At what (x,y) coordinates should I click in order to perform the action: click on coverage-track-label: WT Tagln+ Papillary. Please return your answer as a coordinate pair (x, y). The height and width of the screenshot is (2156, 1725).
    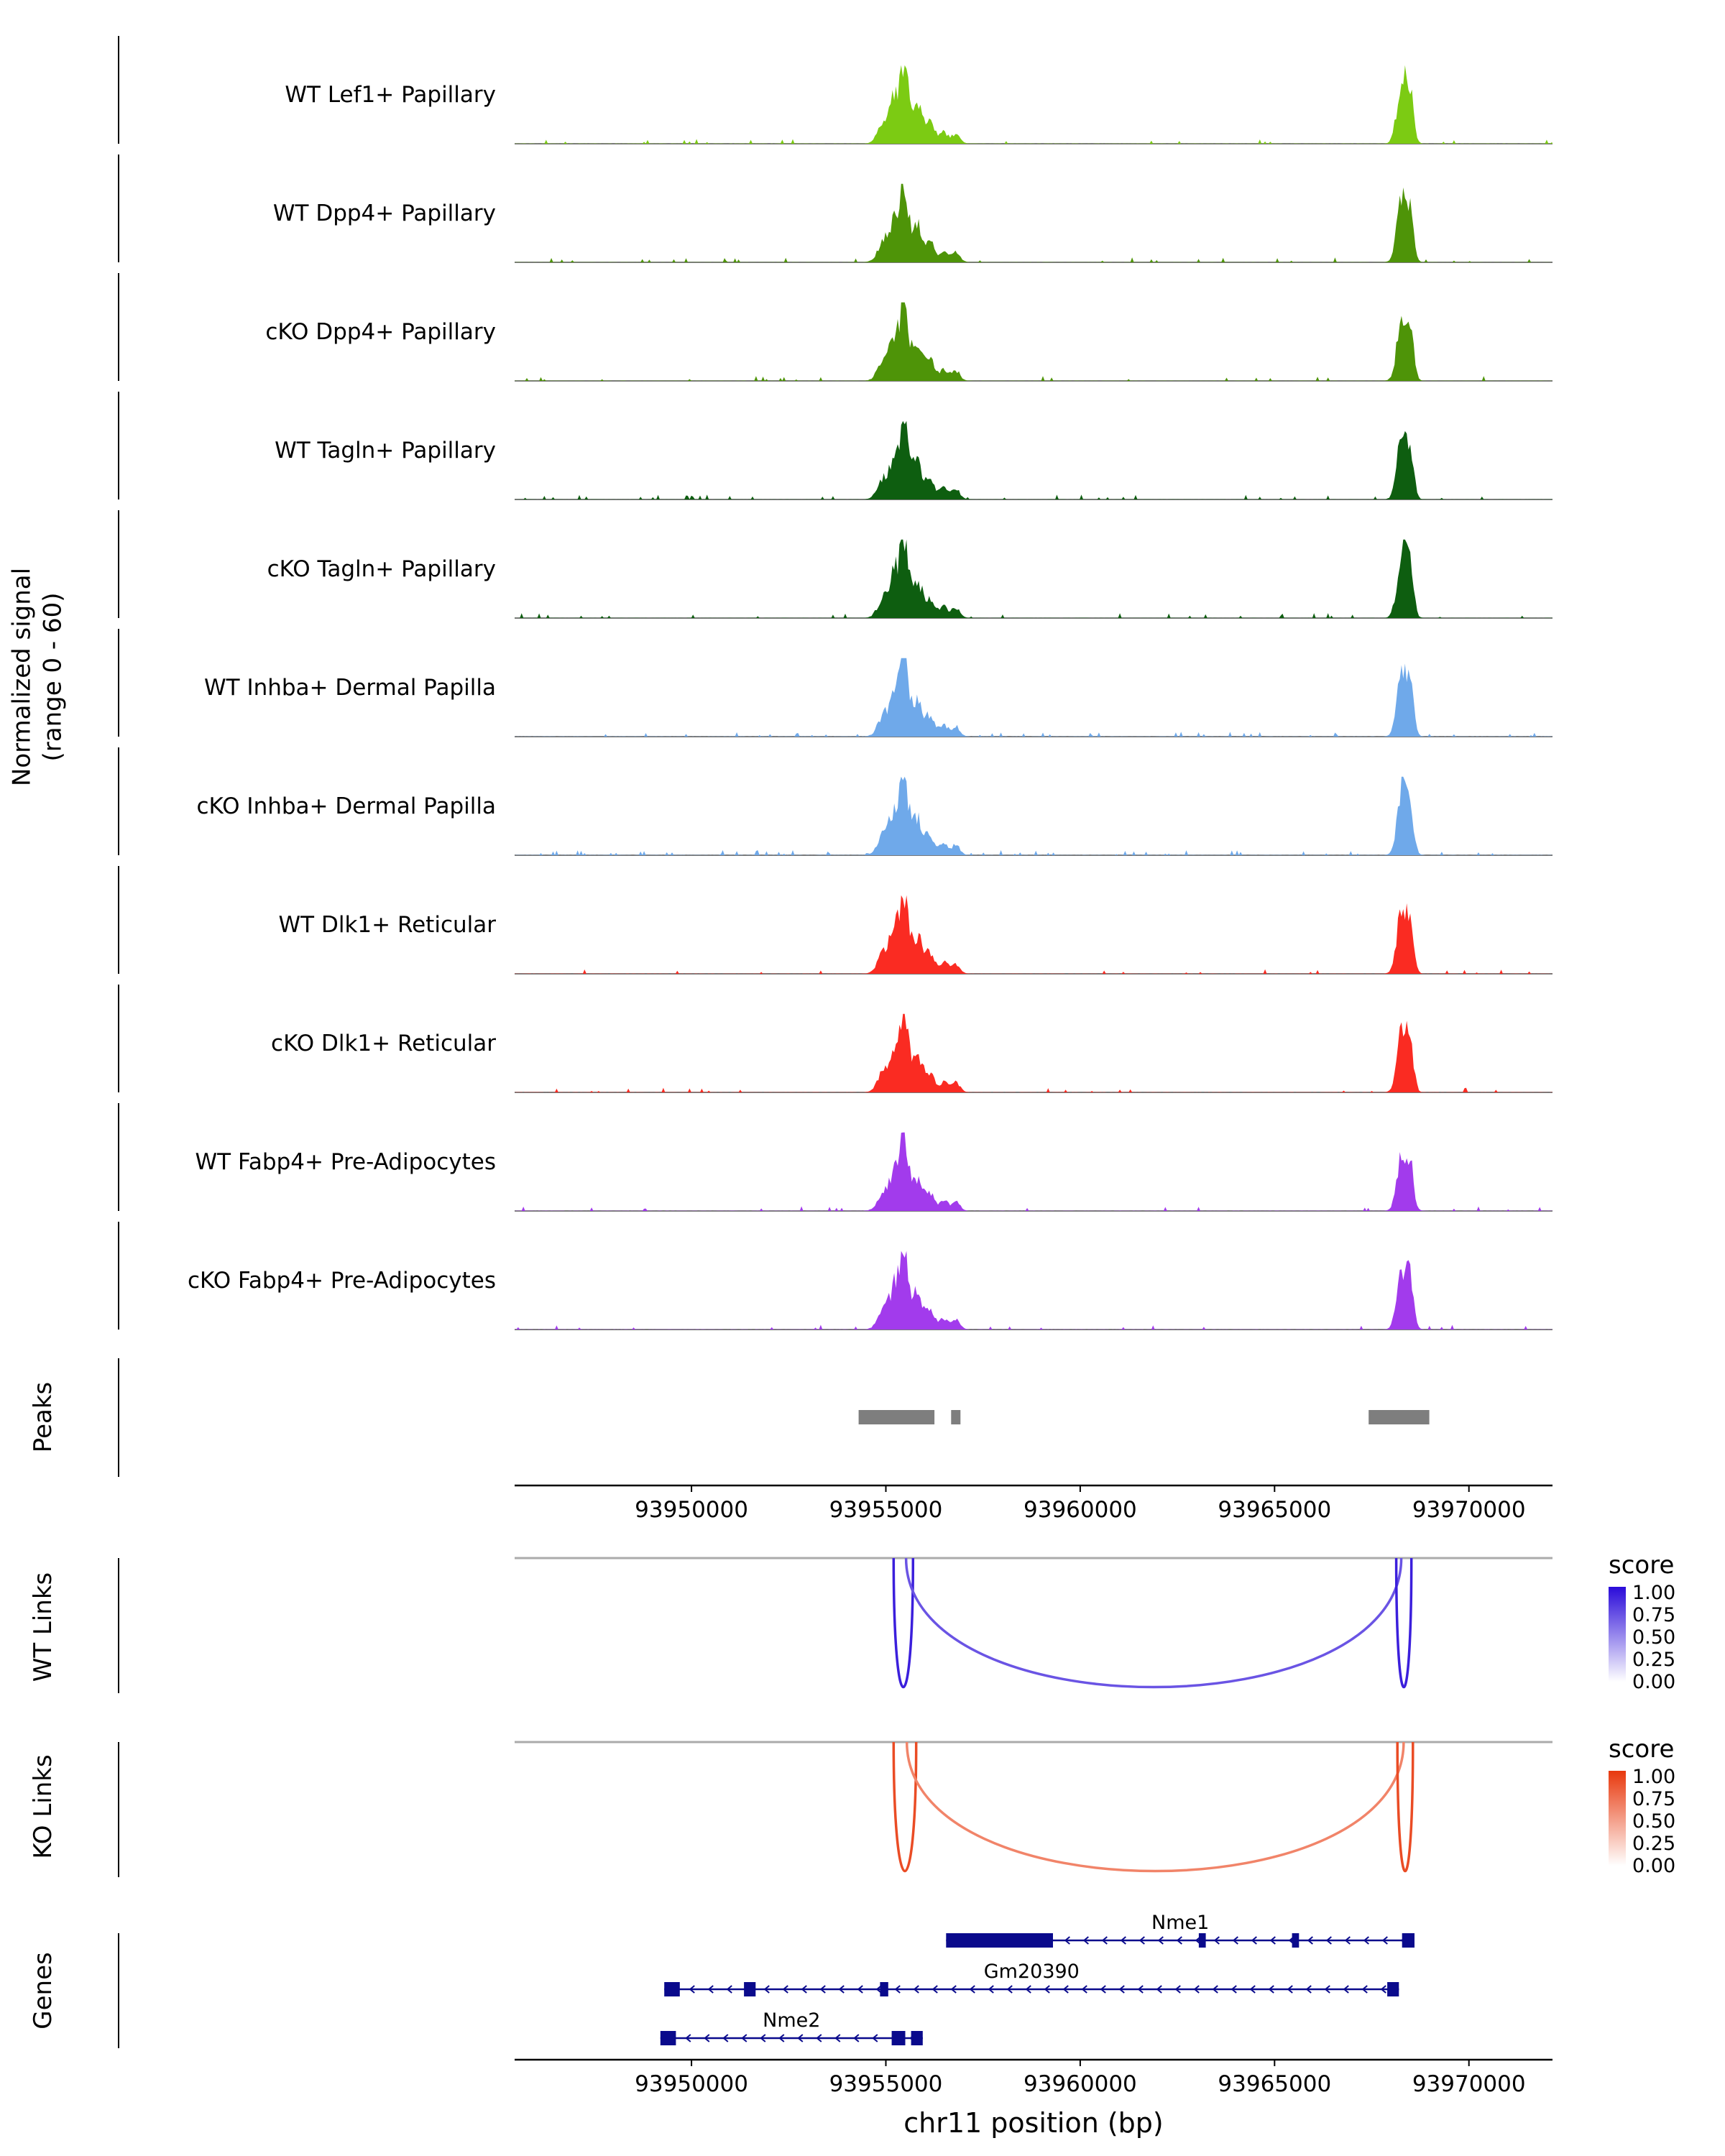
    Looking at the image, I should click on (385, 451).